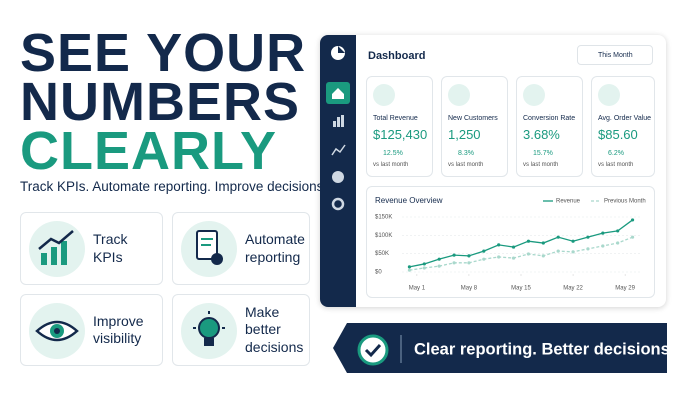  What do you see at coordinates (549, 118) in the screenshot?
I see `kpi-label: Conversion Rate` at bounding box center [549, 118].